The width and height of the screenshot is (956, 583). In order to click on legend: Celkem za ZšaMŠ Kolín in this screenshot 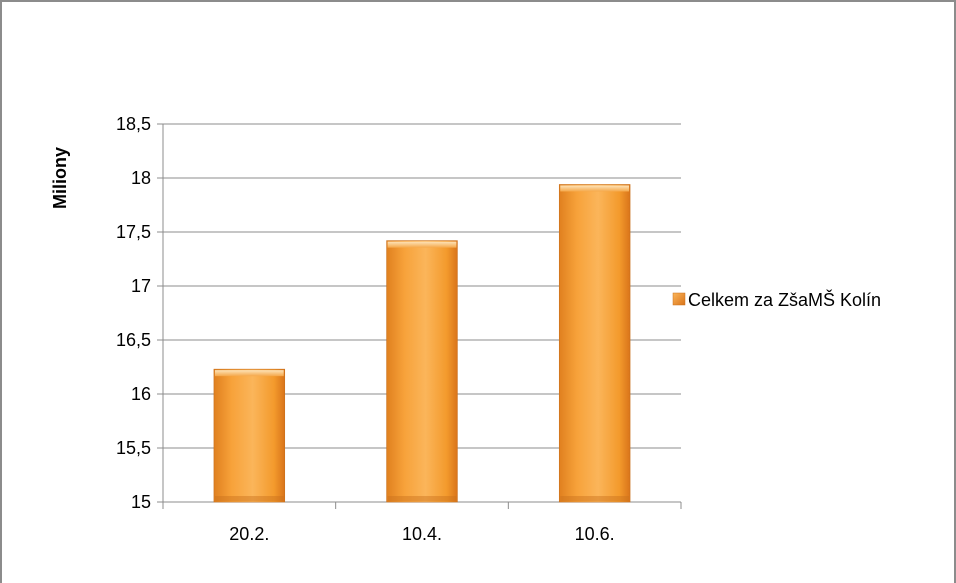, I will do `click(776, 299)`.